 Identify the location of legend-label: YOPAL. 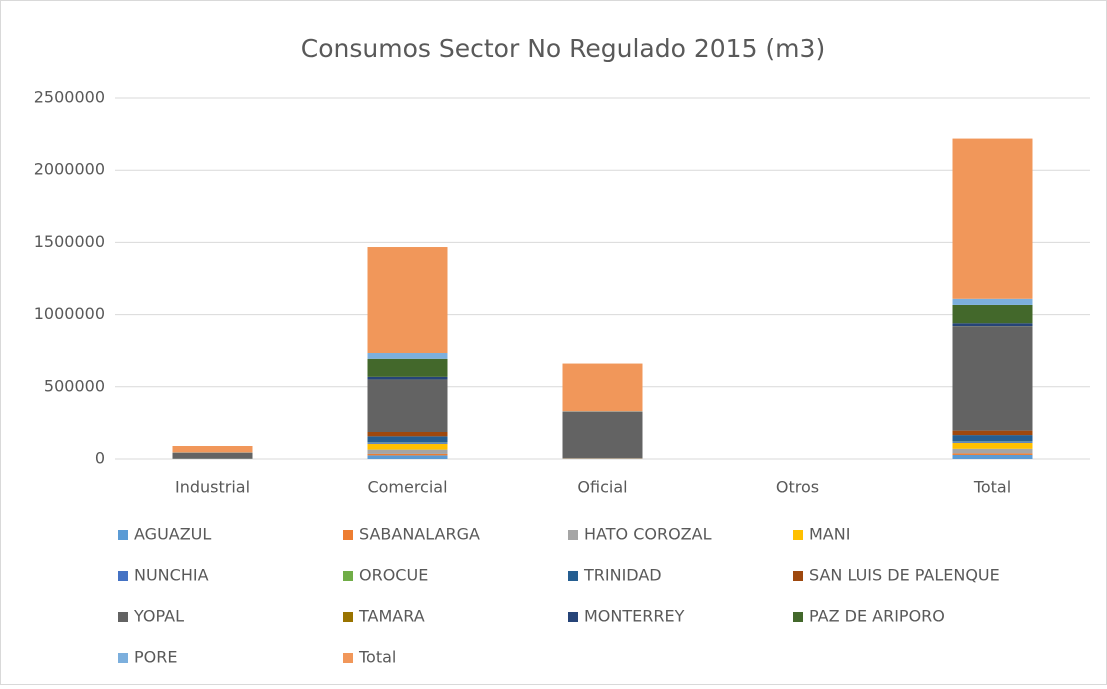
(158, 616).